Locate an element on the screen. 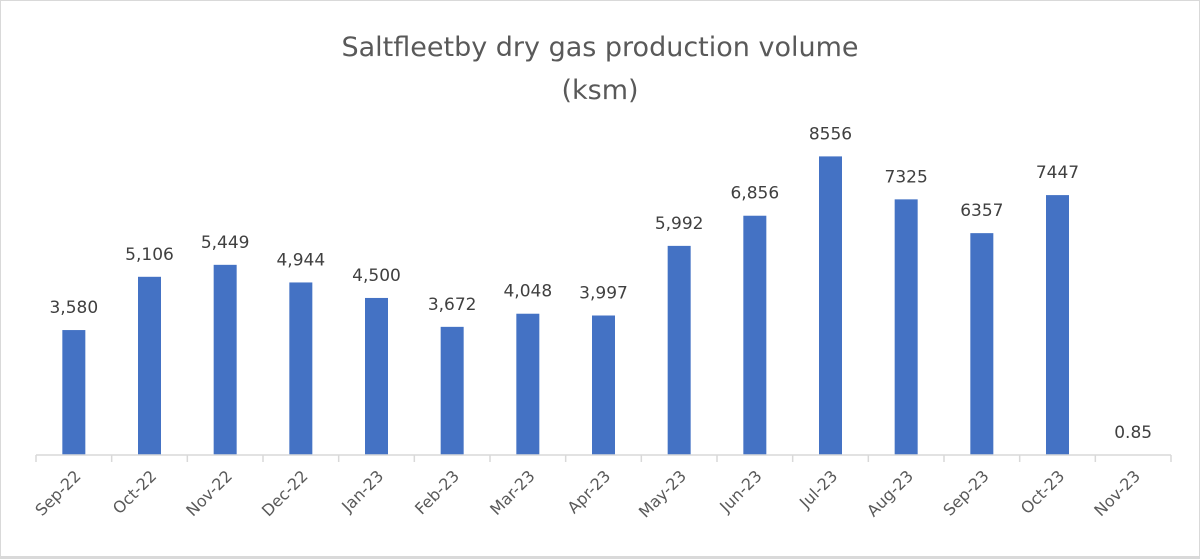 This screenshot has width=1200, height=559. chart-title: Saltfleetby dry gas production volume is located at coordinates (599, 47).